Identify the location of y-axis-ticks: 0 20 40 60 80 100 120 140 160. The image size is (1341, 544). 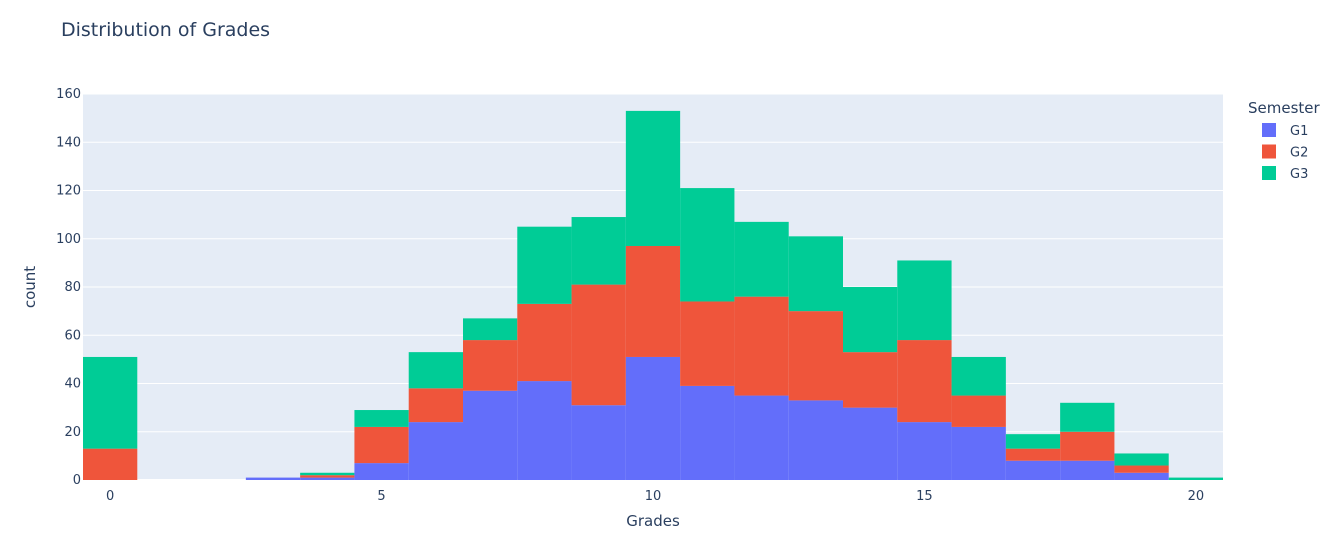
(68, 287).